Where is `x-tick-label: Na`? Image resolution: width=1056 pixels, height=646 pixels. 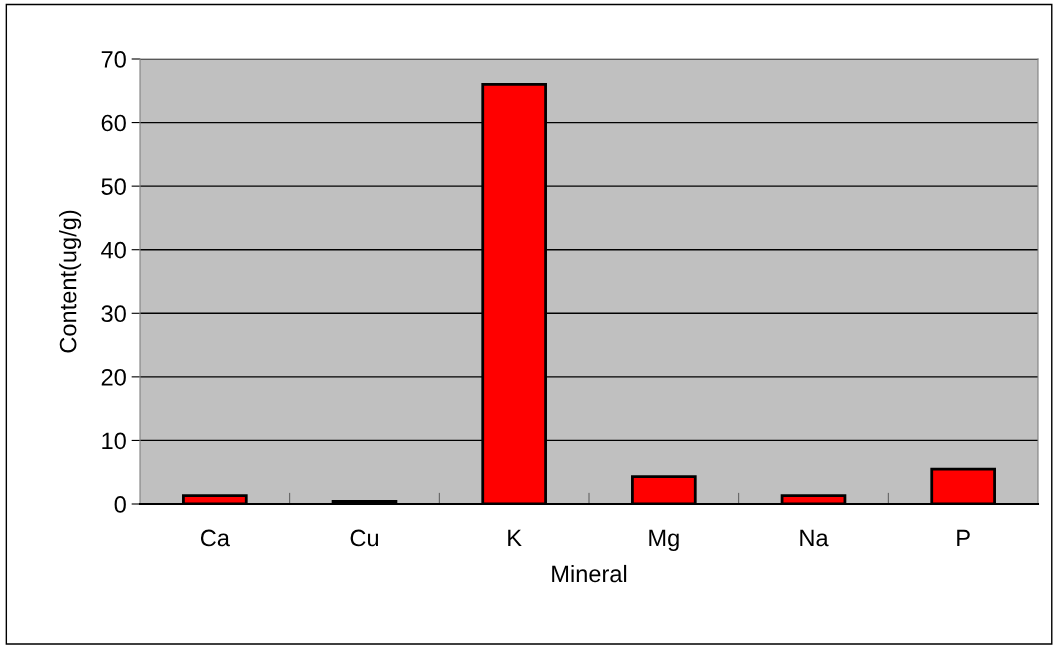 x-tick-label: Na is located at coordinates (814, 538).